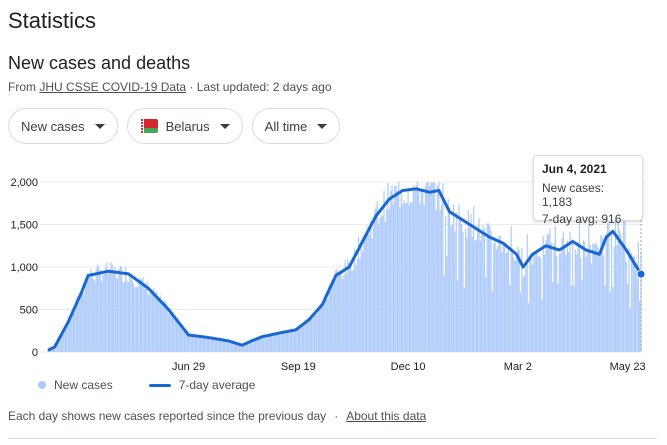 The height and width of the screenshot is (445, 667). Describe the element at coordinates (184, 126) in the screenshot. I see `region-dropdown: Belarus` at that location.